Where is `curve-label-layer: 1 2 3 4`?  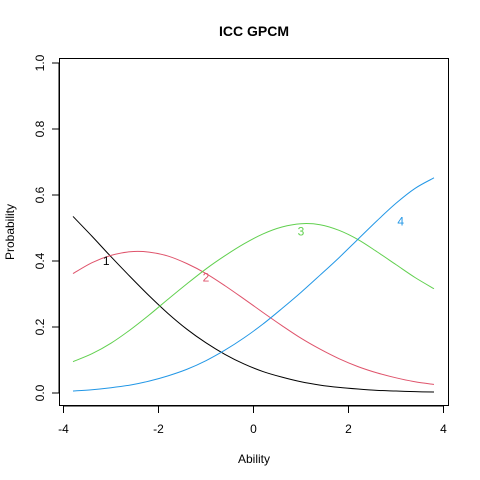 curve-label-layer: 1 2 3 4 is located at coordinates (254, 249).